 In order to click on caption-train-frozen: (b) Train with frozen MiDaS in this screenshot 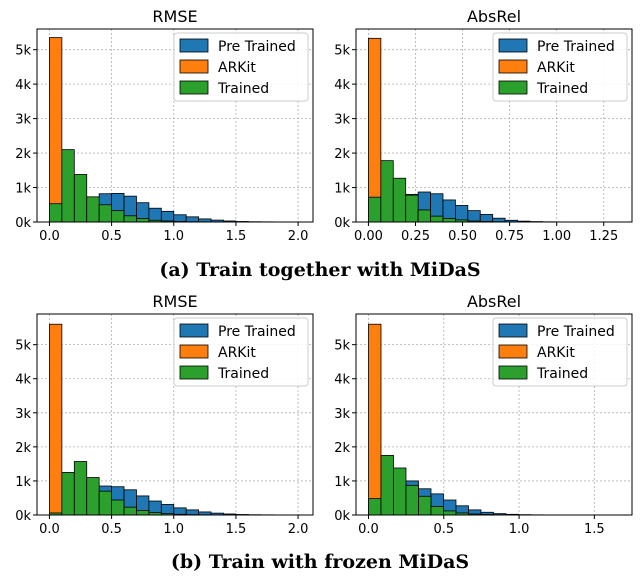, I will do `click(320, 562)`.